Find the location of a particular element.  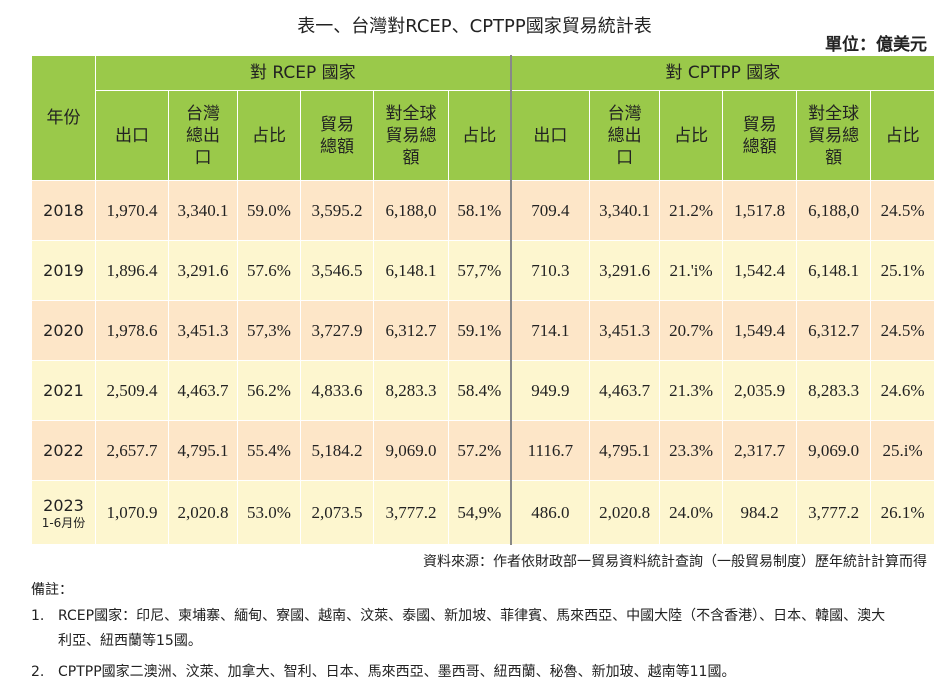

rcep-value-cell: 3,777.2 is located at coordinates (411, 512).